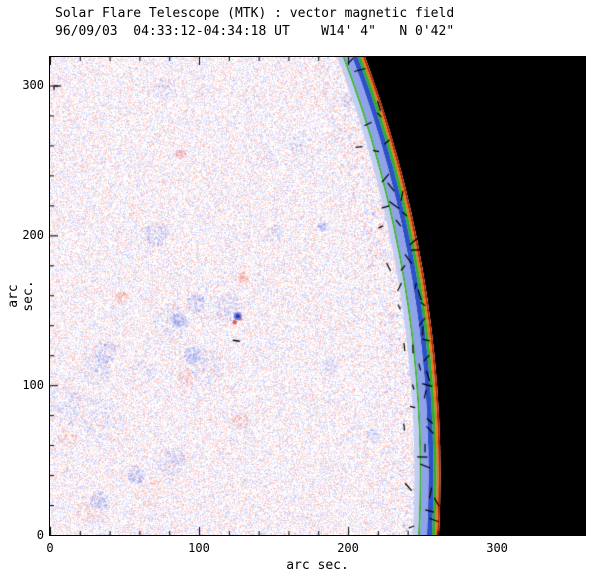 The height and width of the screenshot is (585, 612). What do you see at coordinates (317, 565) in the screenshot?
I see `x-axis-label: arc sec.` at bounding box center [317, 565].